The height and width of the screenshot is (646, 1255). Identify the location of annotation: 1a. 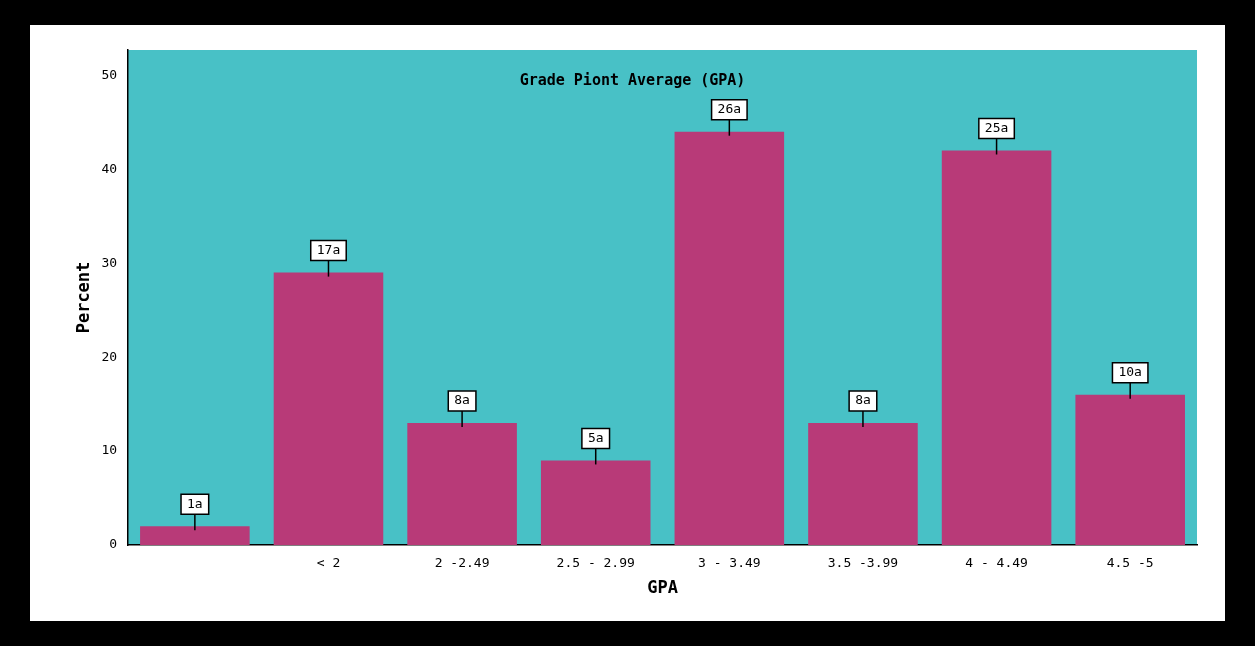
(195, 503).